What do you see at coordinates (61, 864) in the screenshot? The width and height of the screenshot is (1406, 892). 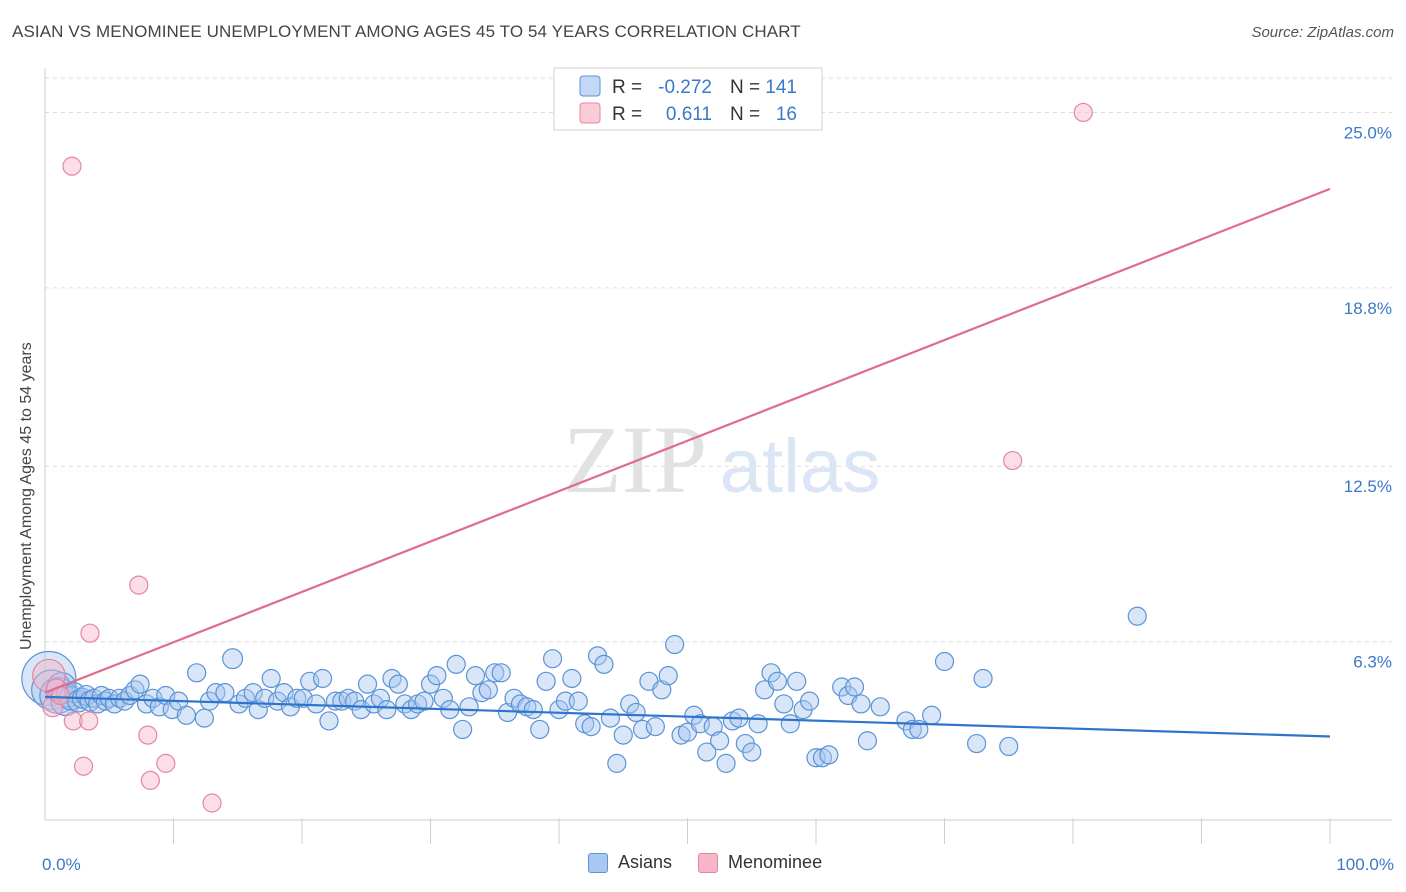 I see `x-tick-label: 0.0%` at bounding box center [61, 864].